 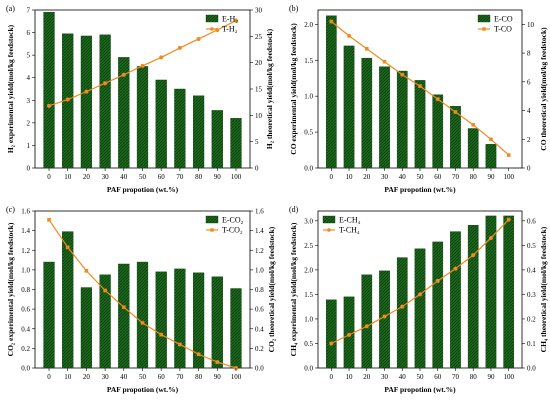 I want to click on y-tick-label: 0.0, so click(x=25, y=369).